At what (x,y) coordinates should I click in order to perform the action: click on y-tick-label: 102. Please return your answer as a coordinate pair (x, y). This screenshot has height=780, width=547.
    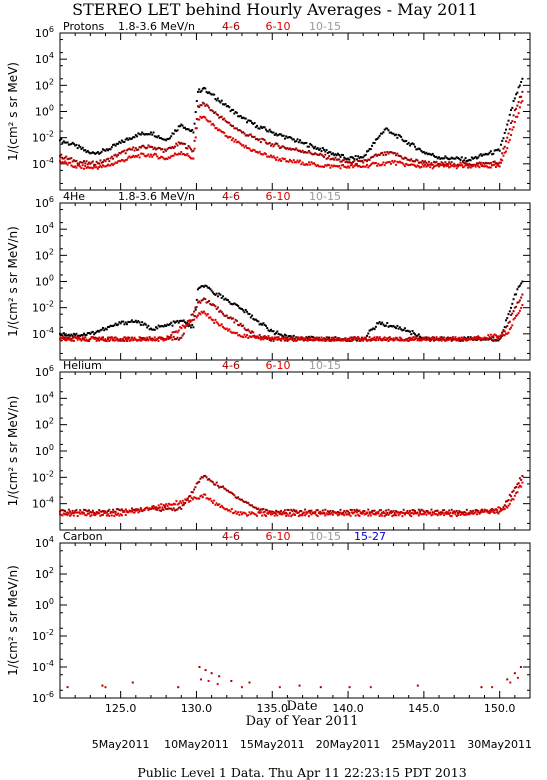
    Looking at the image, I should click on (44, 573).